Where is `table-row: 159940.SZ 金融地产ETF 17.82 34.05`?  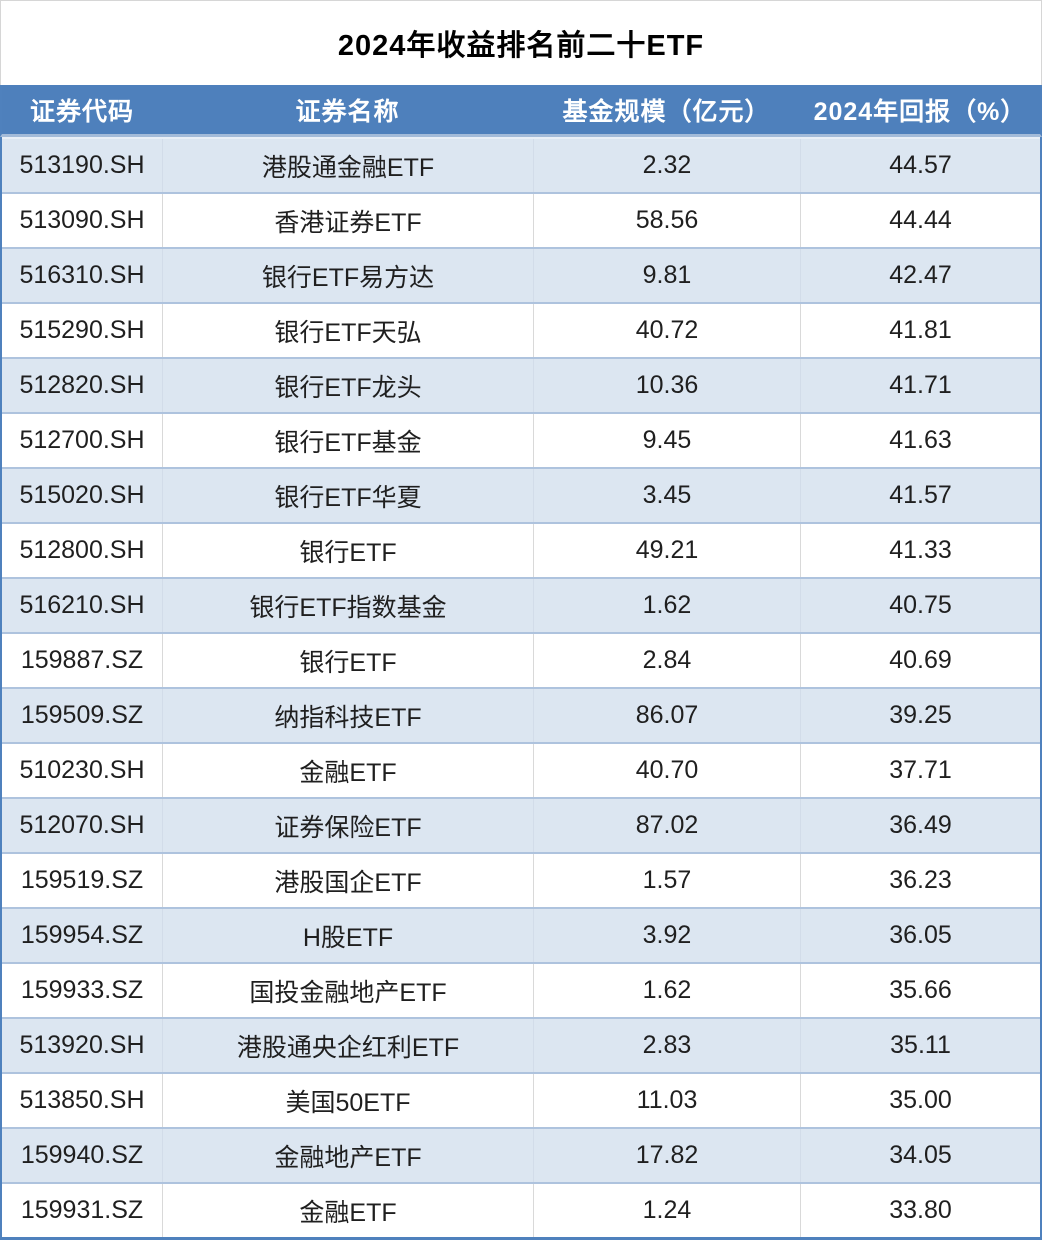 table-row: 159940.SZ 金融地产ETF 17.82 34.05 is located at coordinates (521, 1154).